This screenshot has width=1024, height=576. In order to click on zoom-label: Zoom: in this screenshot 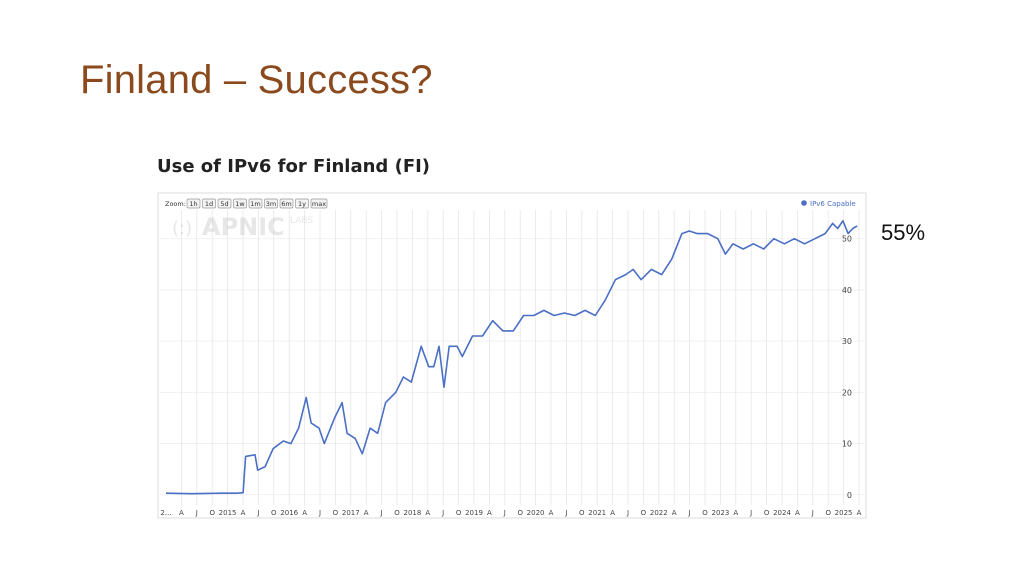, I will do `click(175, 204)`.